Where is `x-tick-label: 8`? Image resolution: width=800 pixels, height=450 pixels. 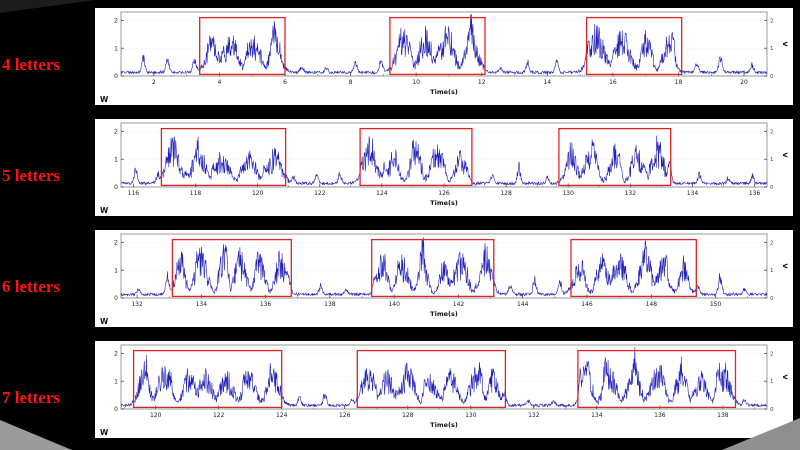 x-tick-label: 8 is located at coordinates (351, 82).